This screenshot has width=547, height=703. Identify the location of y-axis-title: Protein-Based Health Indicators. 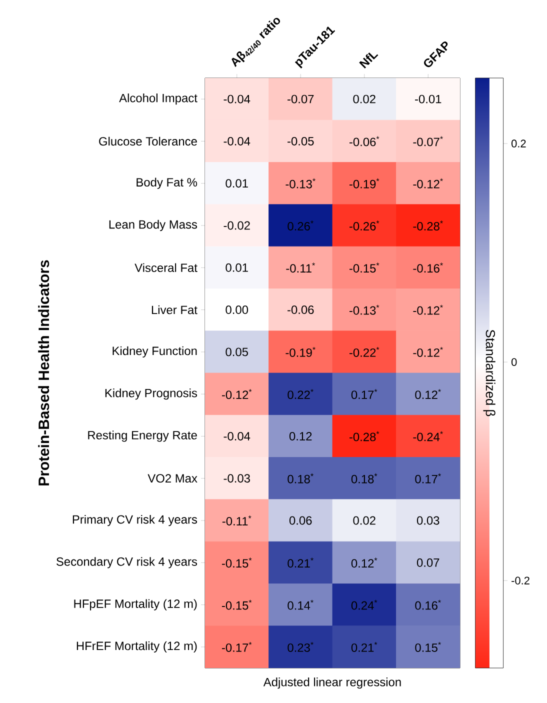
(44, 373).